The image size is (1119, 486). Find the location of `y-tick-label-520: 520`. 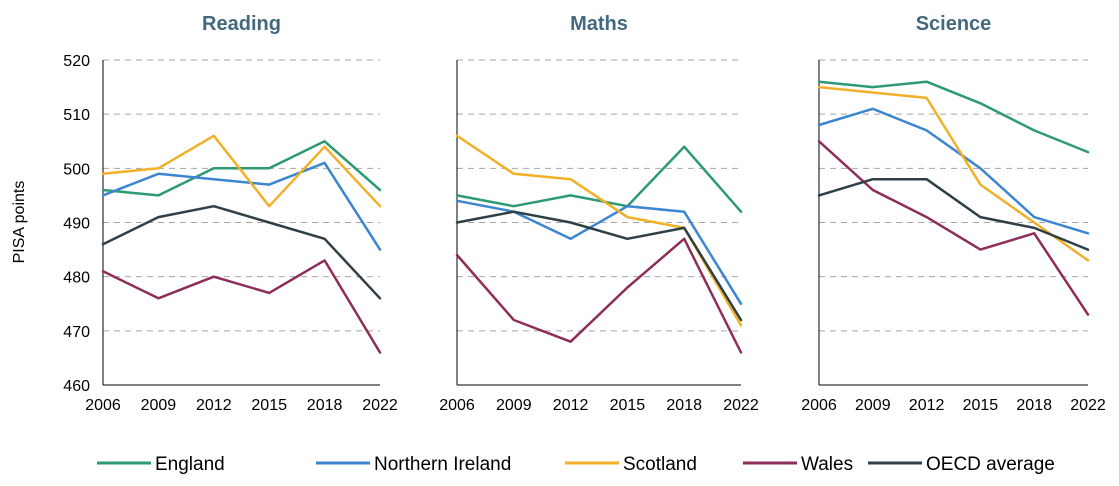

y-tick-label-520: 520 is located at coordinates (76, 61).